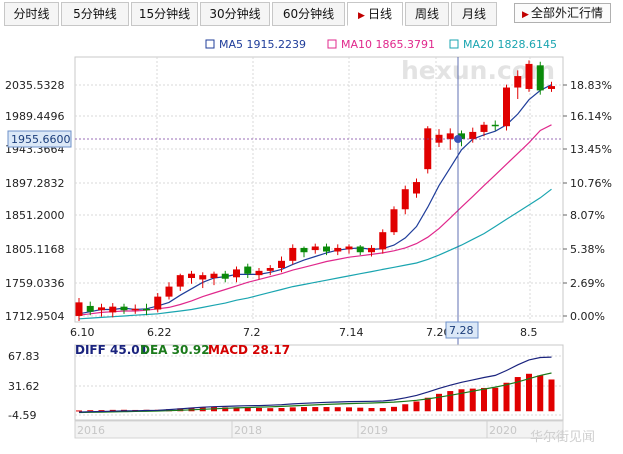 The height and width of the screenshot is (454, 623). What do you see at coordinates (562, 437) in the screenshot?
I see `watermark-wallstreetcn: 华尔街见闻` at bounding box center [562, 437].